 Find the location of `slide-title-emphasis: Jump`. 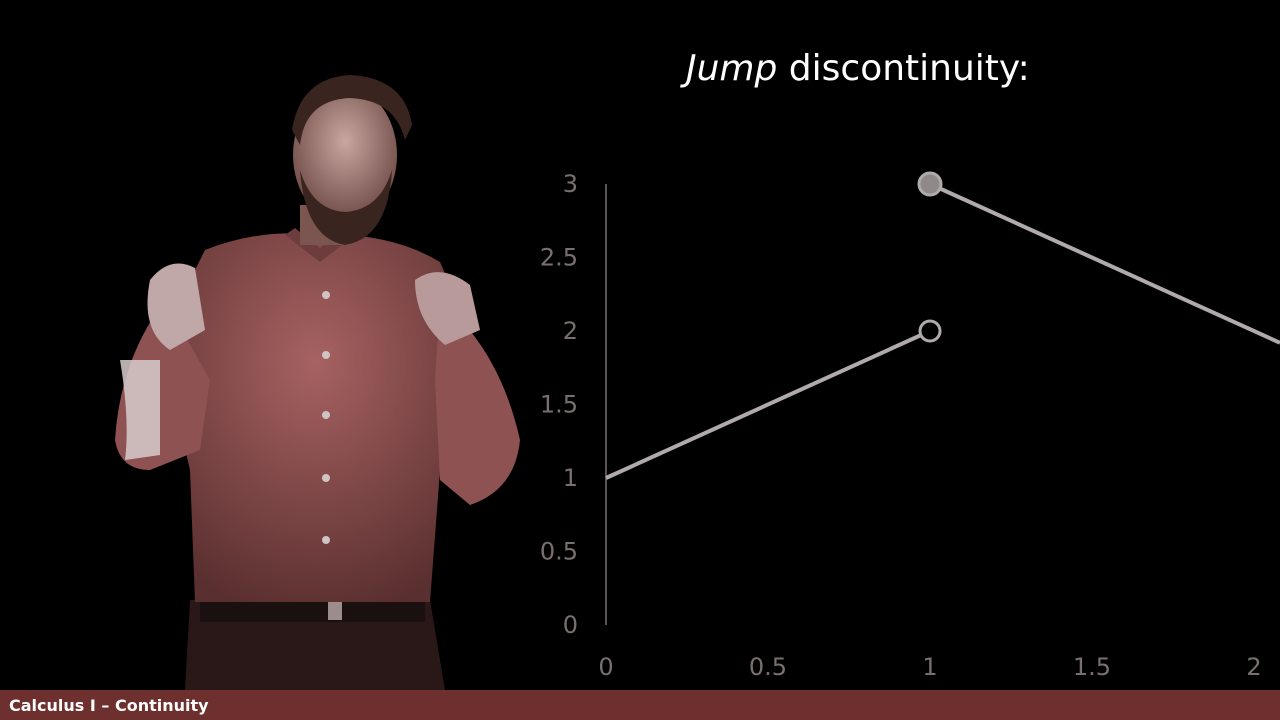

slide-title-emphasis: Jump is located at coordinates (732, 68).